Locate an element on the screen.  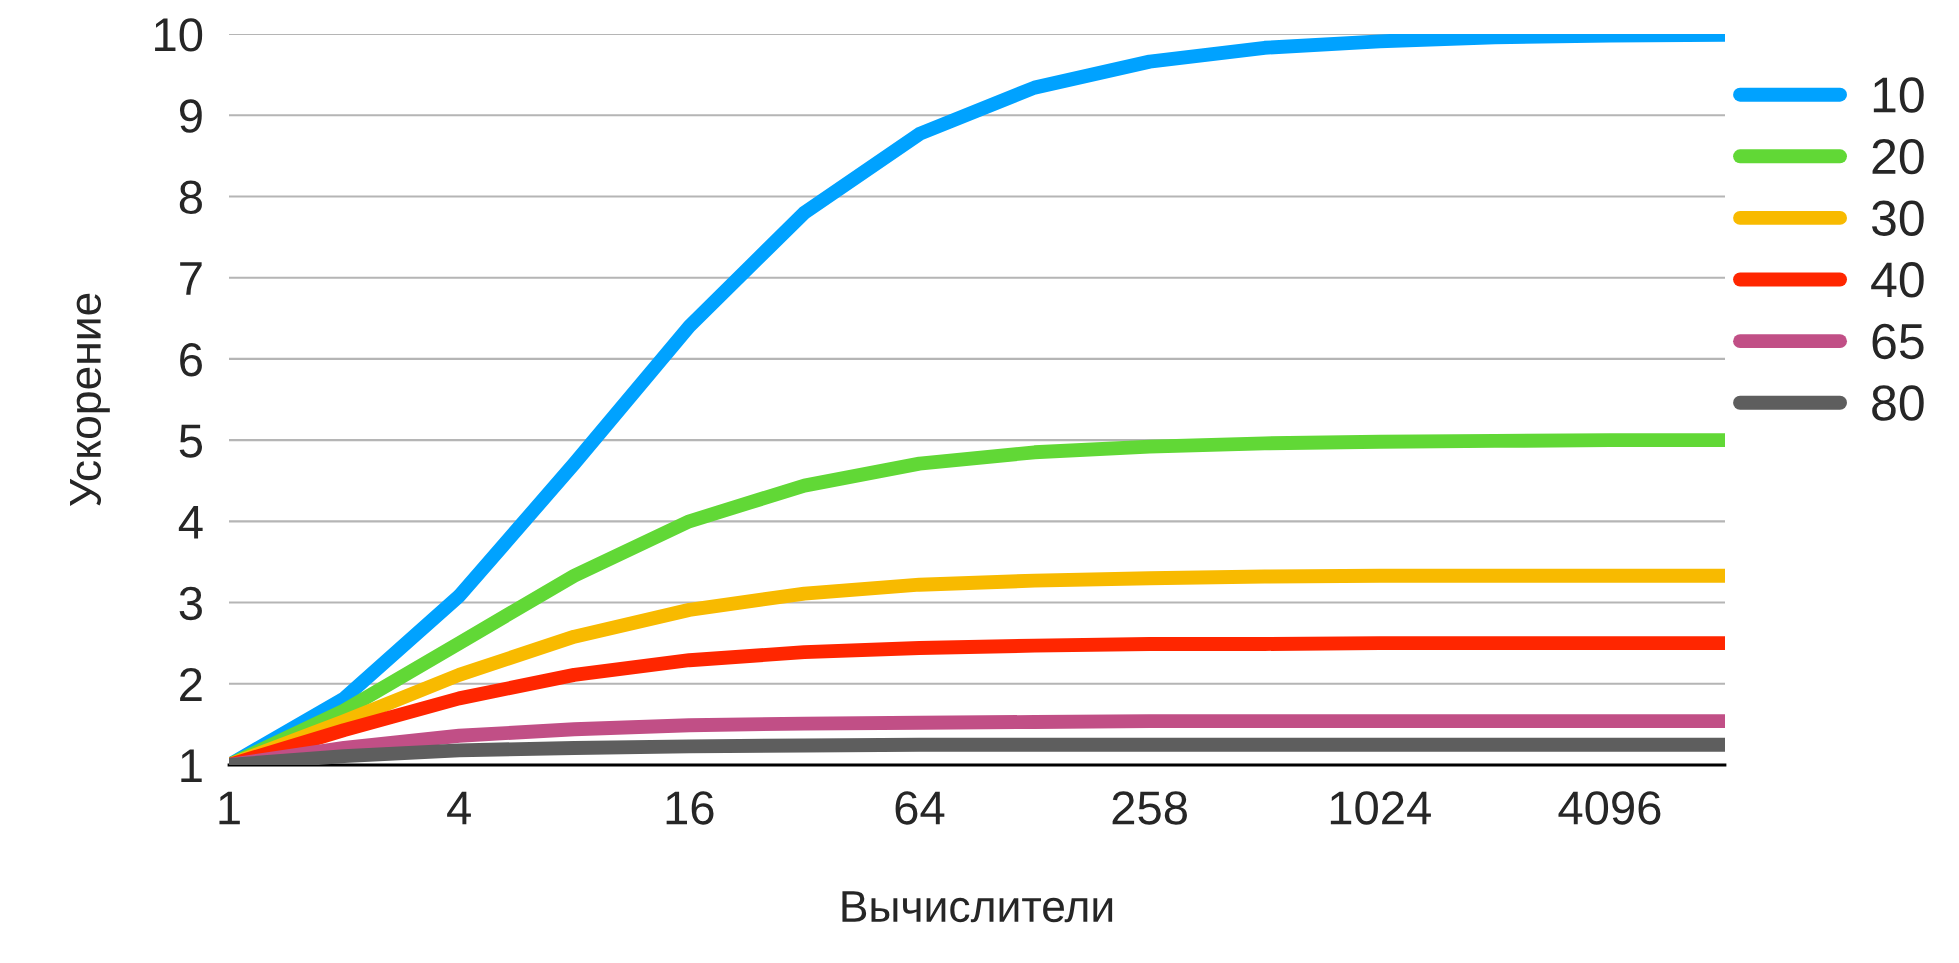
x-tick-label: 258 is located at coordinates (1149, 808).